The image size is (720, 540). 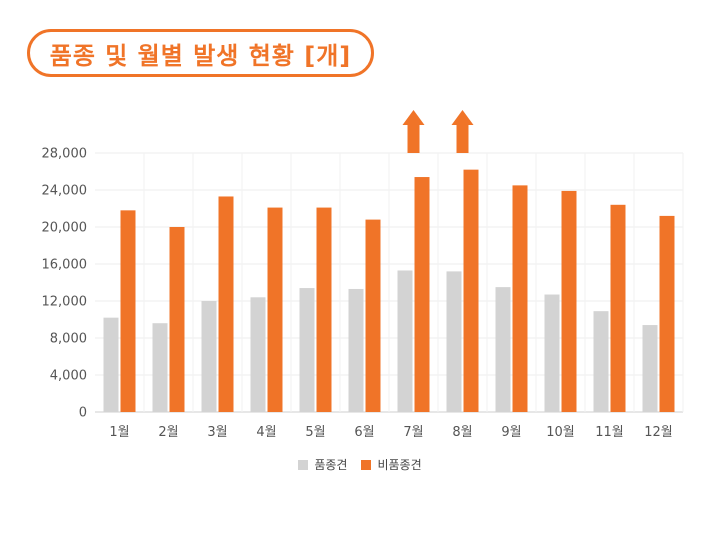 What do you see at coordinates (462, 432) in the screenshot?
I see `x-tick-label: 8월` at bounding box center [462, 432].